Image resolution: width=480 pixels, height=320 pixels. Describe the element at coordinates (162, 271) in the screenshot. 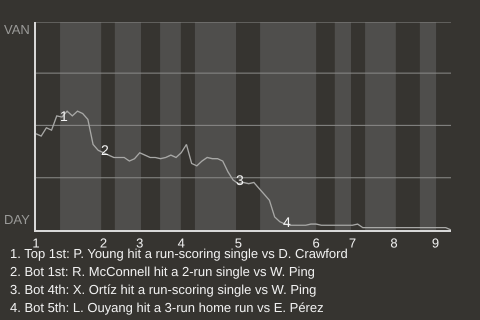

I see `text: 2. Bot 1st: R. McConnell hit a 2-run single vs W. Ping` at that location.